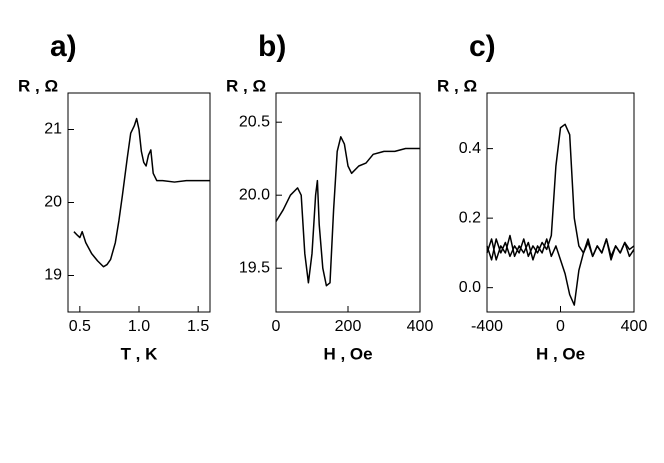 This screenshot has height=463, width=664. I want to click on y-tick-label: 0.2, so click(470, 217).